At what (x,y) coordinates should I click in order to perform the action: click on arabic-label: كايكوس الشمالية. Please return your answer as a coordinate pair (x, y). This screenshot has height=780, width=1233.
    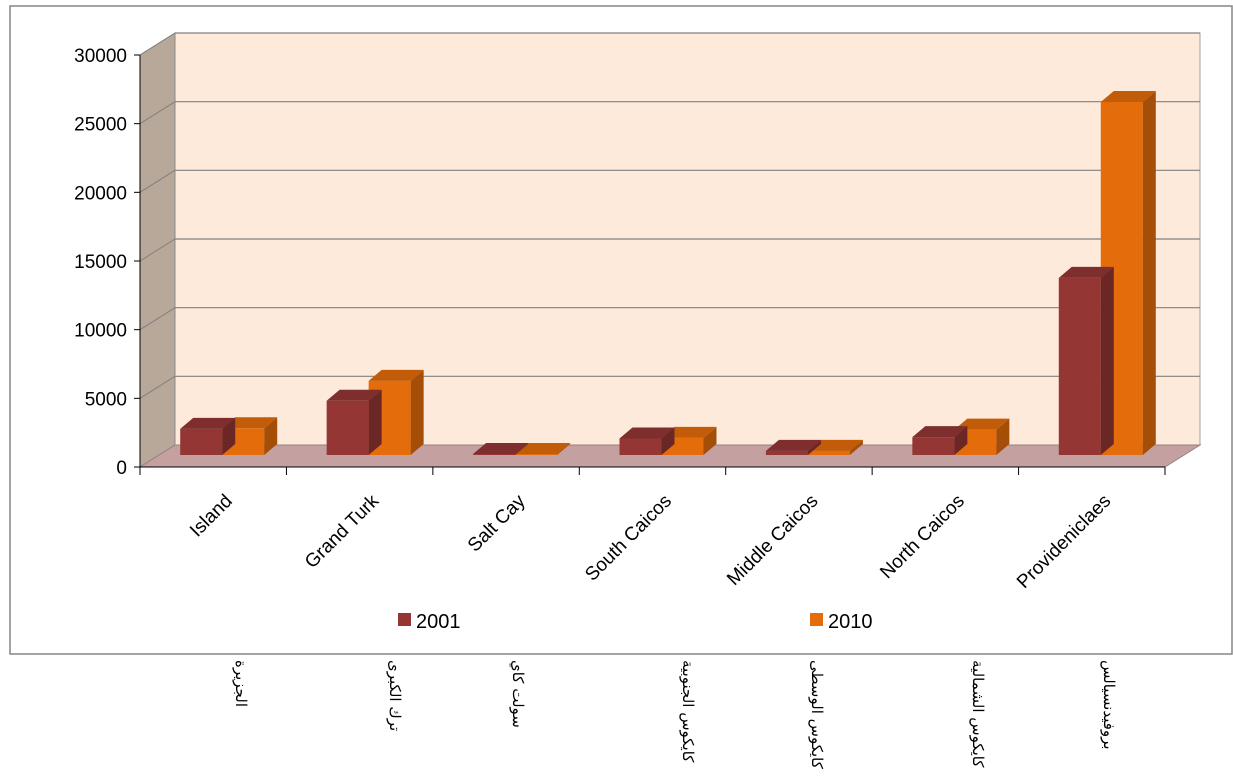
    Looking at the image, I should click on (978, 714).